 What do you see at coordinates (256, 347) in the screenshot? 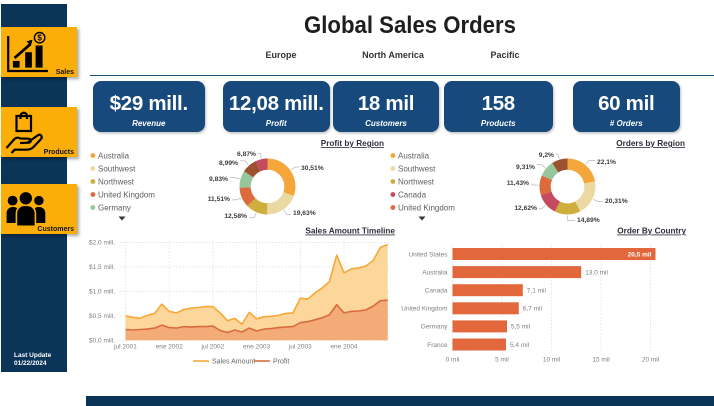
I see `svg-text: ene 2003` at bounding box center [256, 347].